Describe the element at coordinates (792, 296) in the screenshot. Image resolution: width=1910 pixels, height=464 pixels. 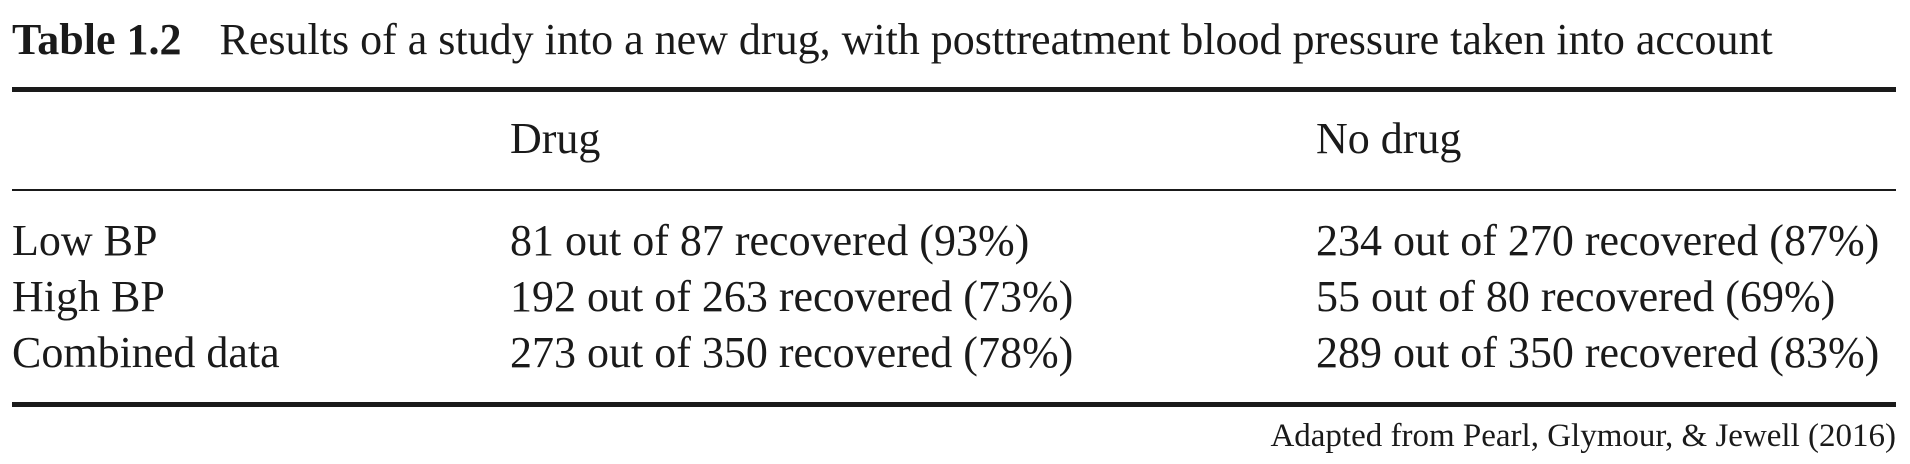
I see `cell-high-bp-drug: 192 out of 263 recovered (73%)` at that location.